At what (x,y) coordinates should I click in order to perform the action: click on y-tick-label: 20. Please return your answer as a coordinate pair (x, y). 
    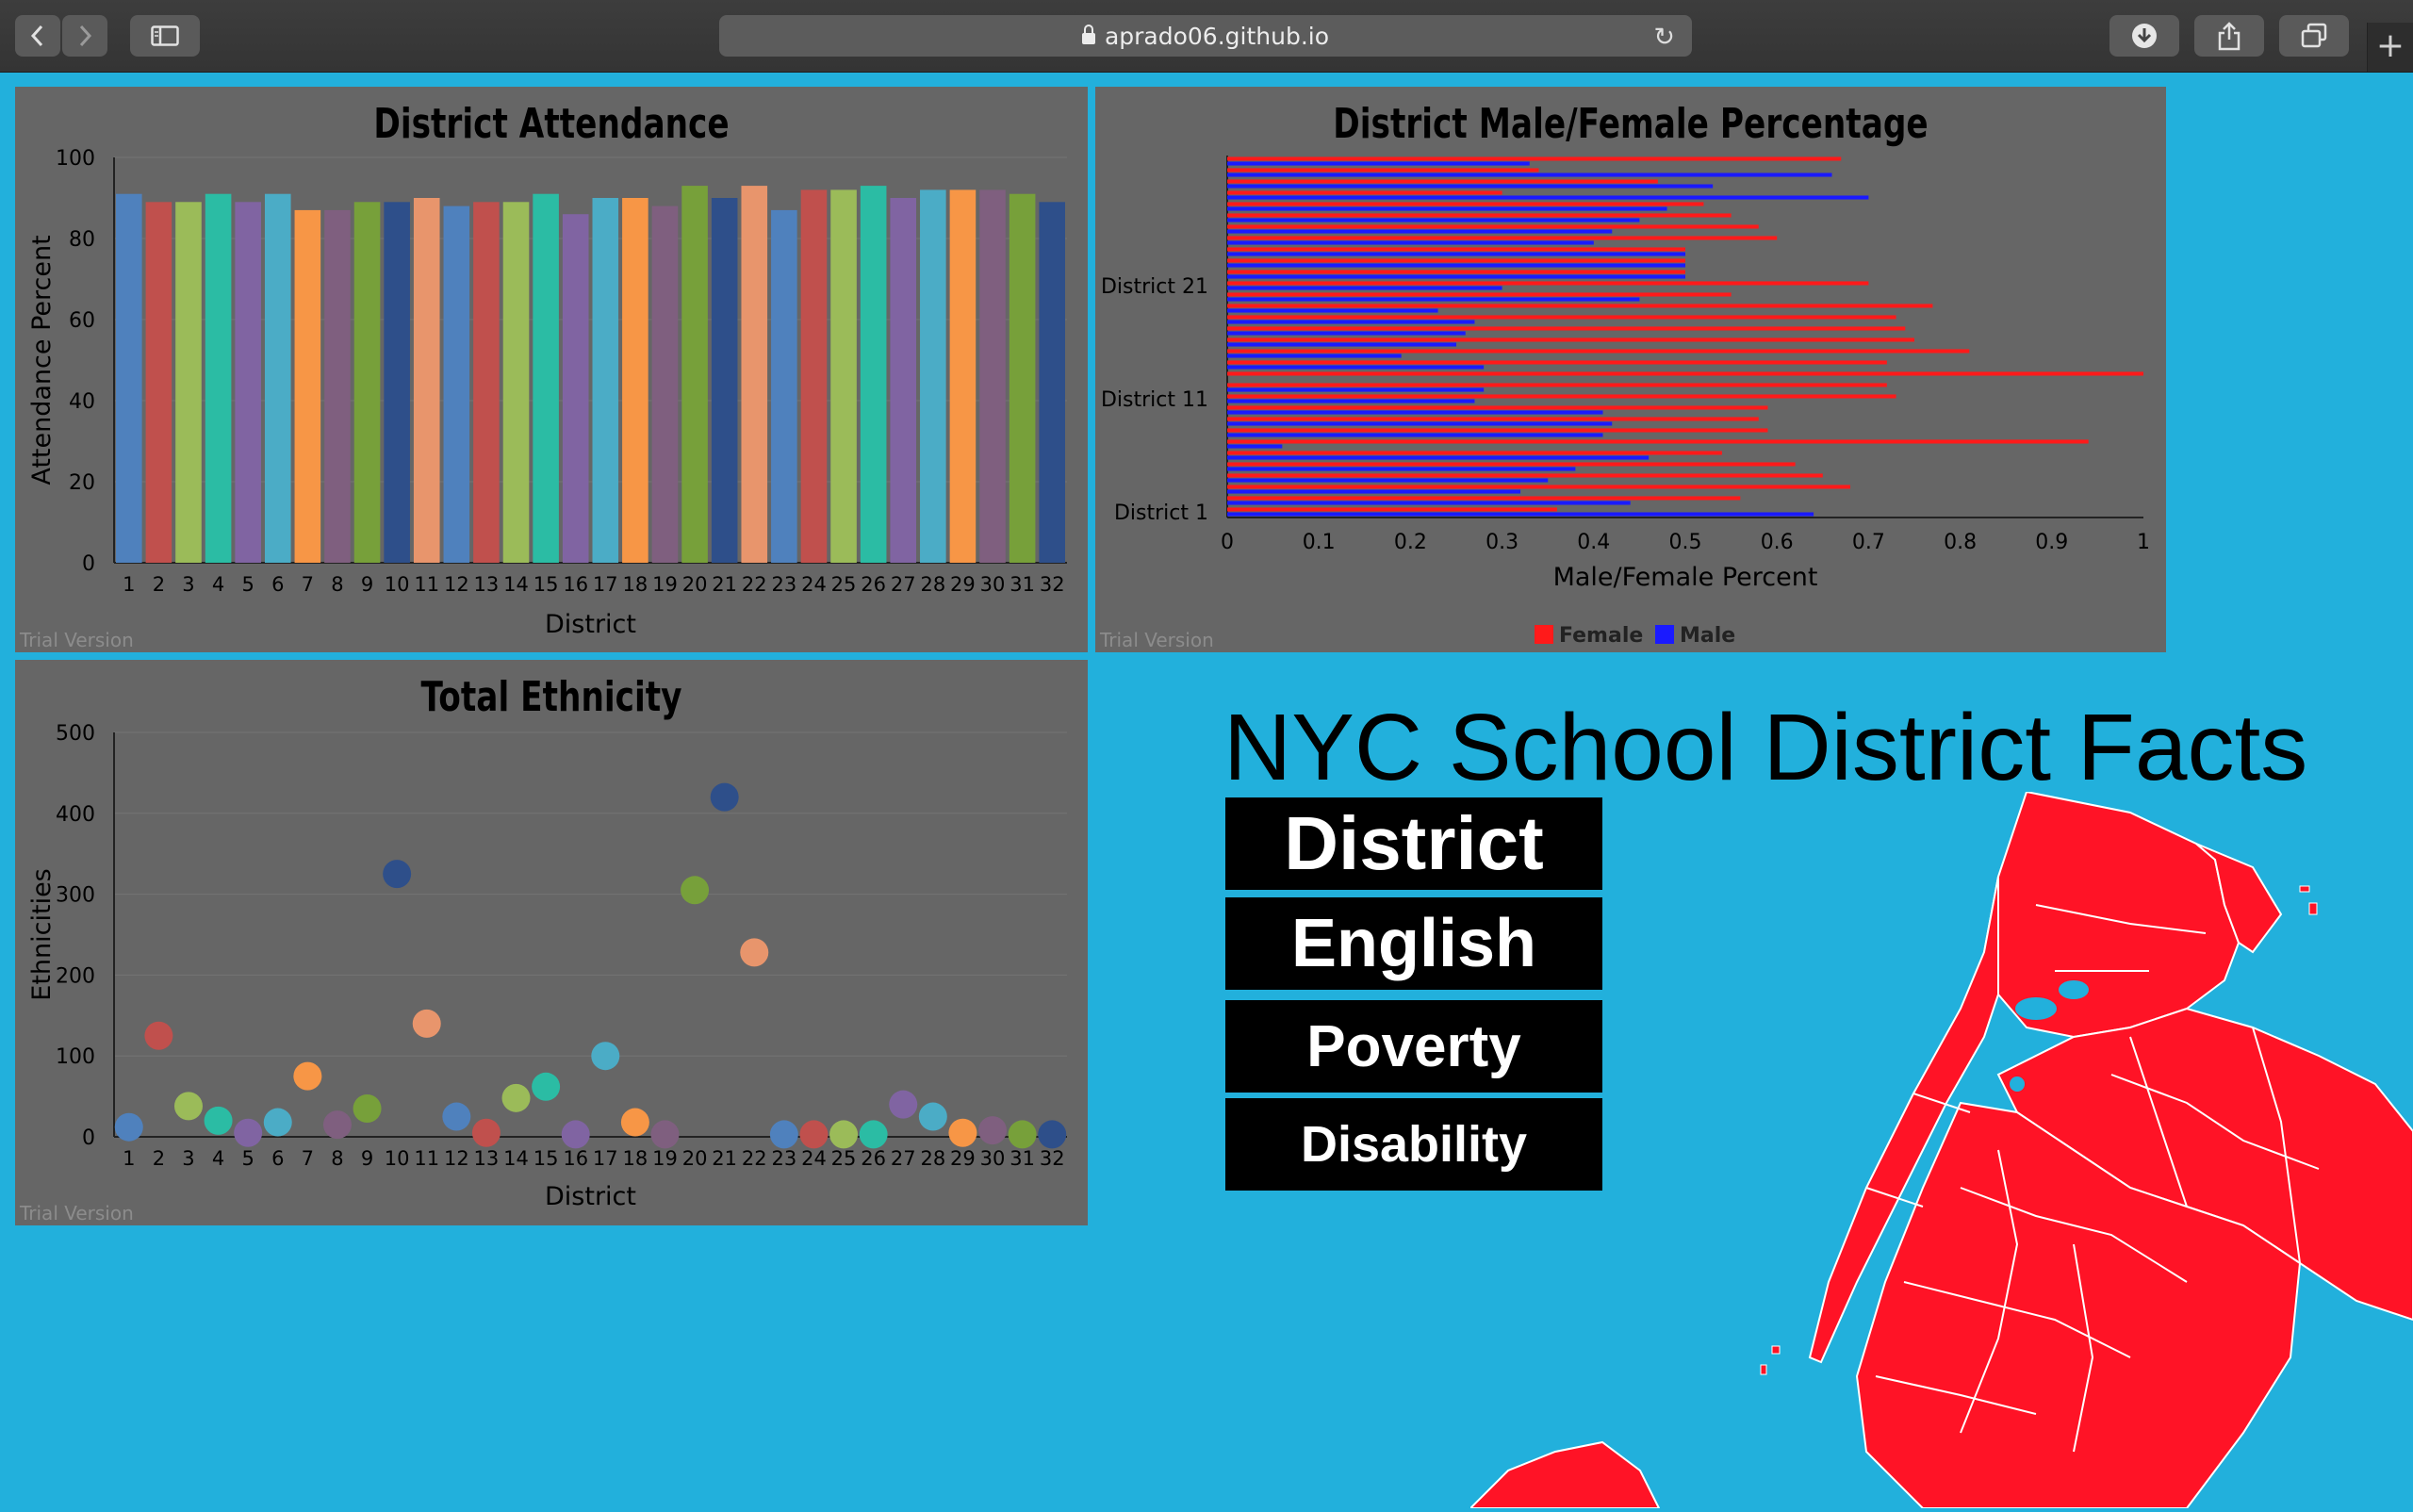
    Looking at the image, I should click on (82, 483).